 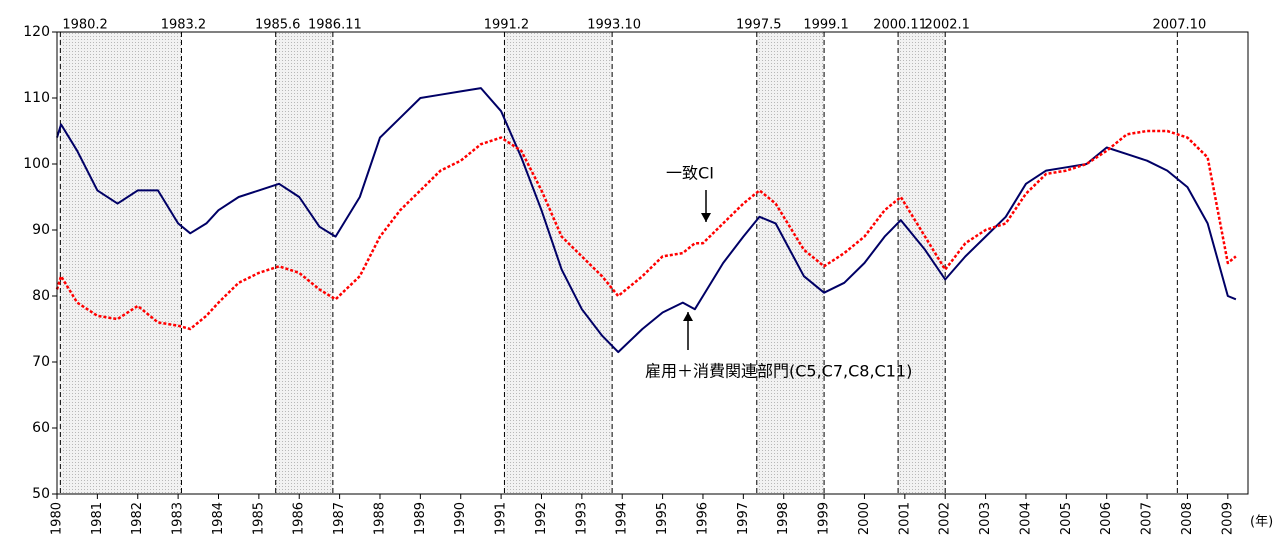 I want to click on reference-label: 1985.6, so click(x=278, y=25).